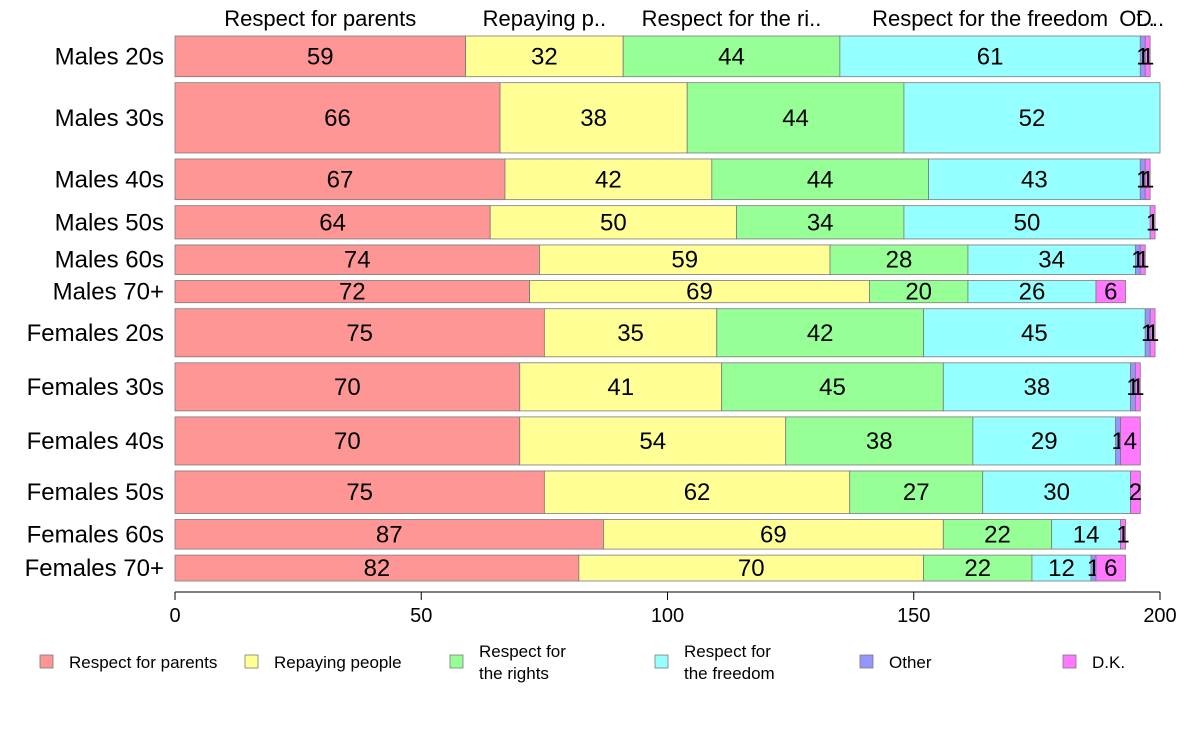  I want to click on category-label: Males 40s, so click(109, 179).